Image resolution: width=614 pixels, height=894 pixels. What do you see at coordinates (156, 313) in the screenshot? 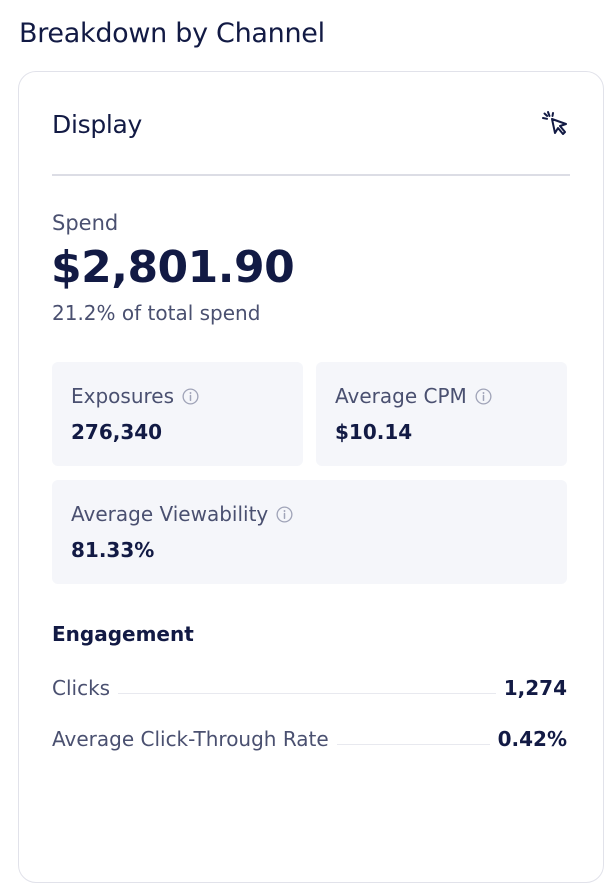
I see `spend-share: 21.2% of total spend` at bounding box center [156, 313].